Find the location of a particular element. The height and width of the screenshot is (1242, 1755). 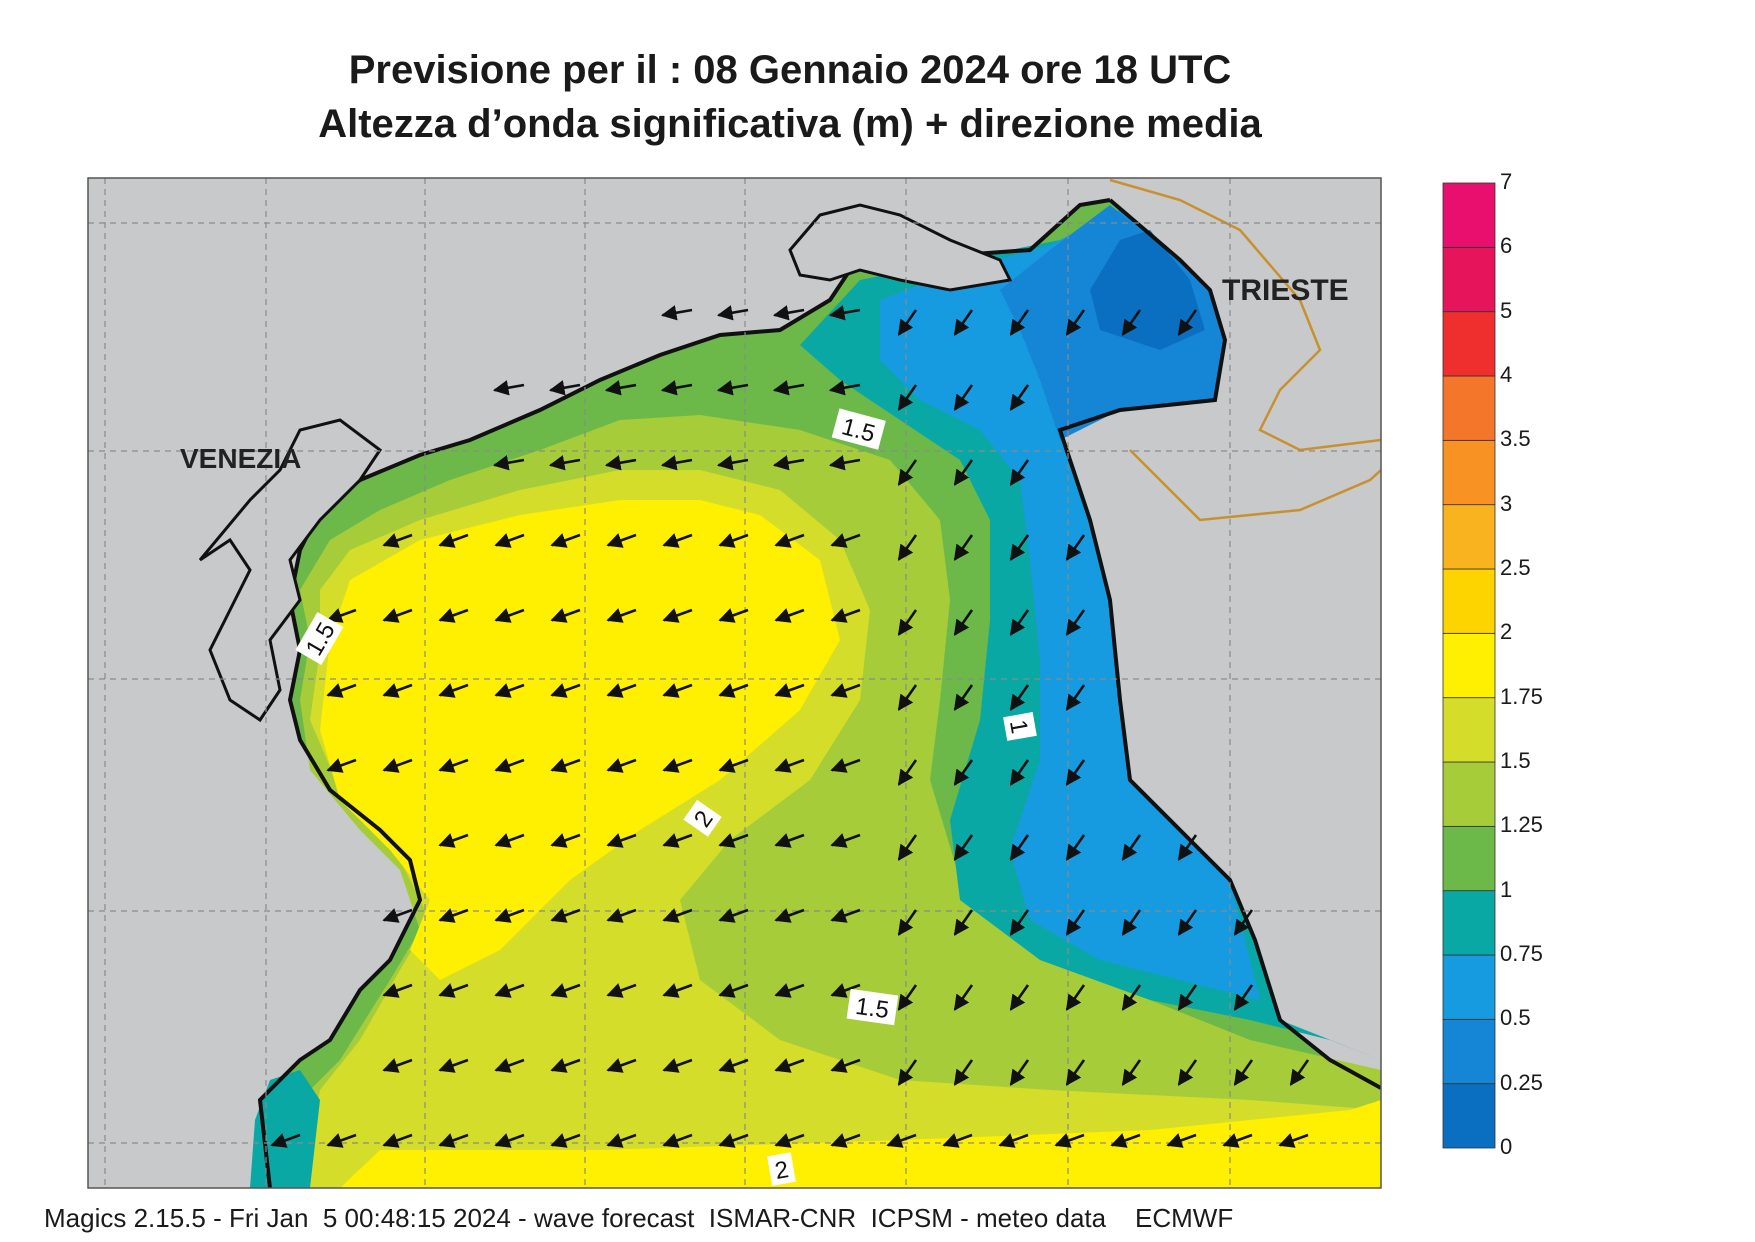

colorbar-tick-label: 1.5 is located at coordinates (1515, 760).